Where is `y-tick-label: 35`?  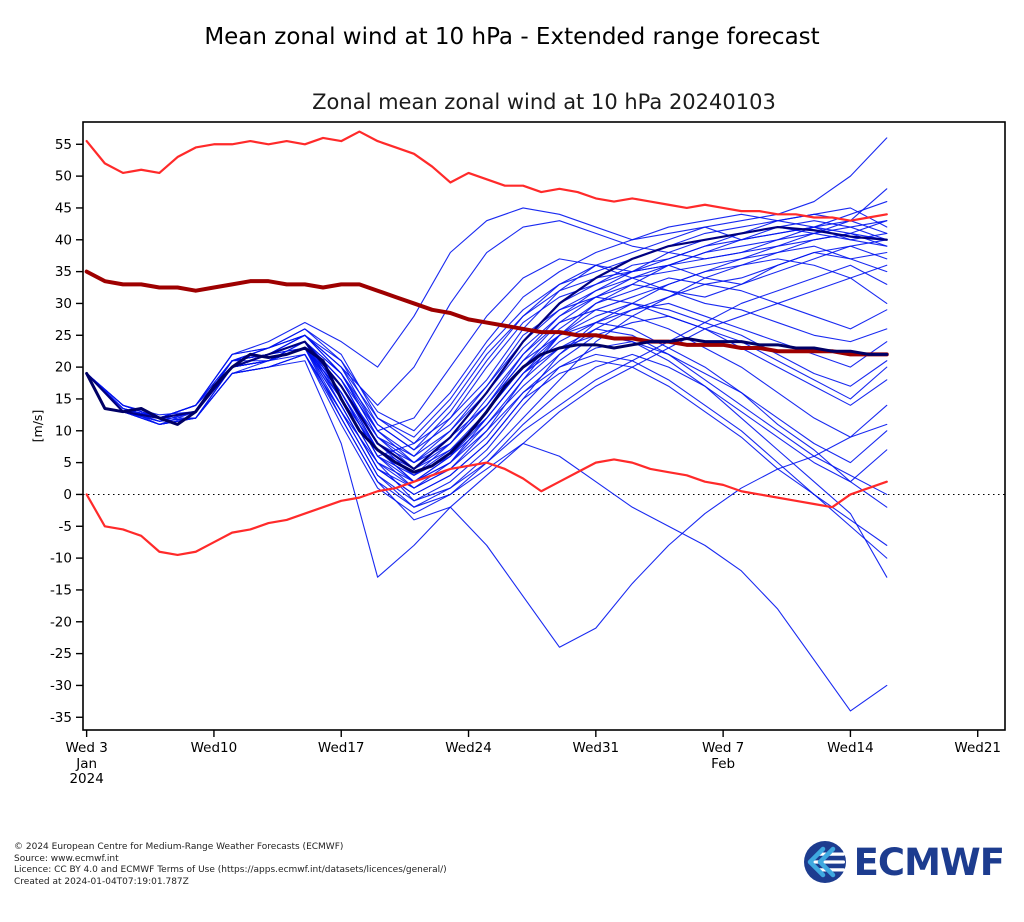
y-tick-label: 35 is located at coordinates (63, 272).